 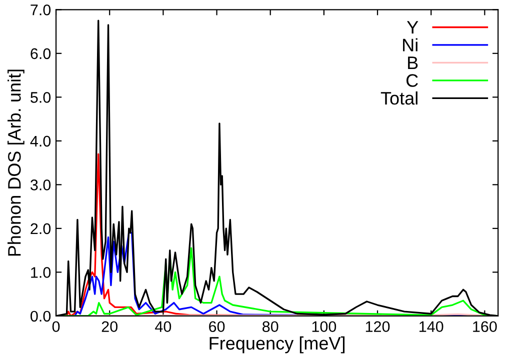 I want to click on x-tick-label: 80, so click(x=270, y=326).